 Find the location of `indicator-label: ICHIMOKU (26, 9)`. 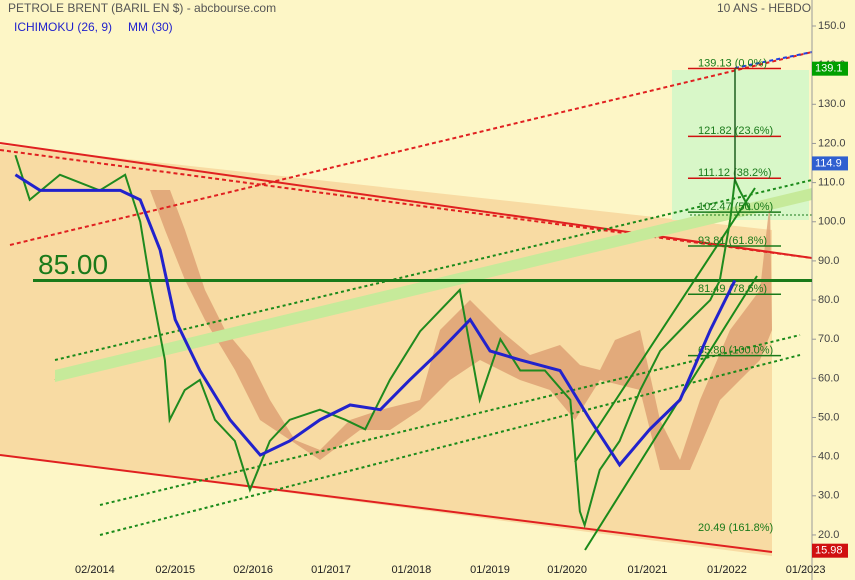

indicator-label: ICHIMOKU (26, 9) is located at coordinates (63, 27).